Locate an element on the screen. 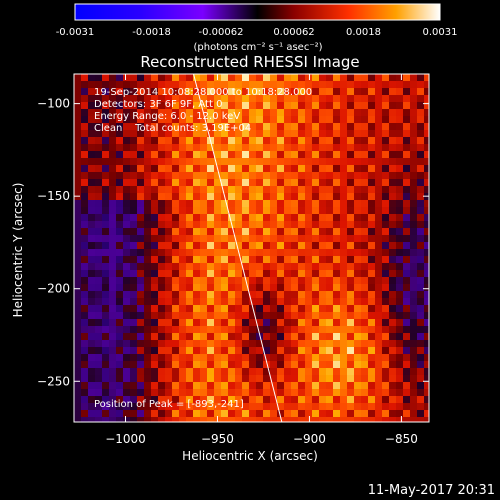 The height and width of the screenshot is (500, 500). colorbar-tick-label: -0.0018 is located at coordinates (151, 32).